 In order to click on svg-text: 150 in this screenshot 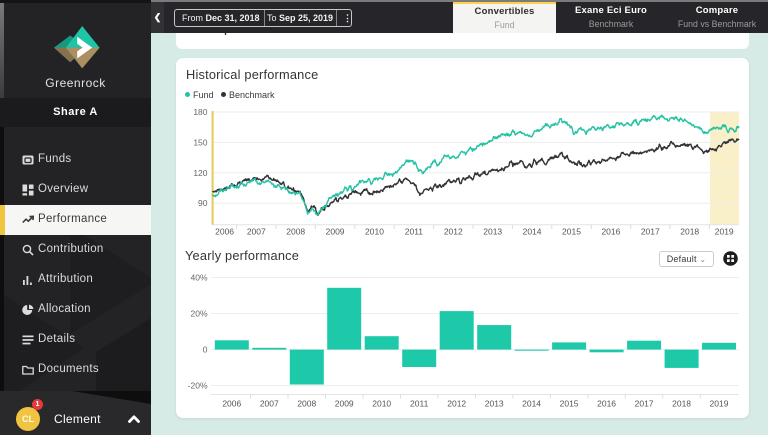, I will do `click(200, 142)`.